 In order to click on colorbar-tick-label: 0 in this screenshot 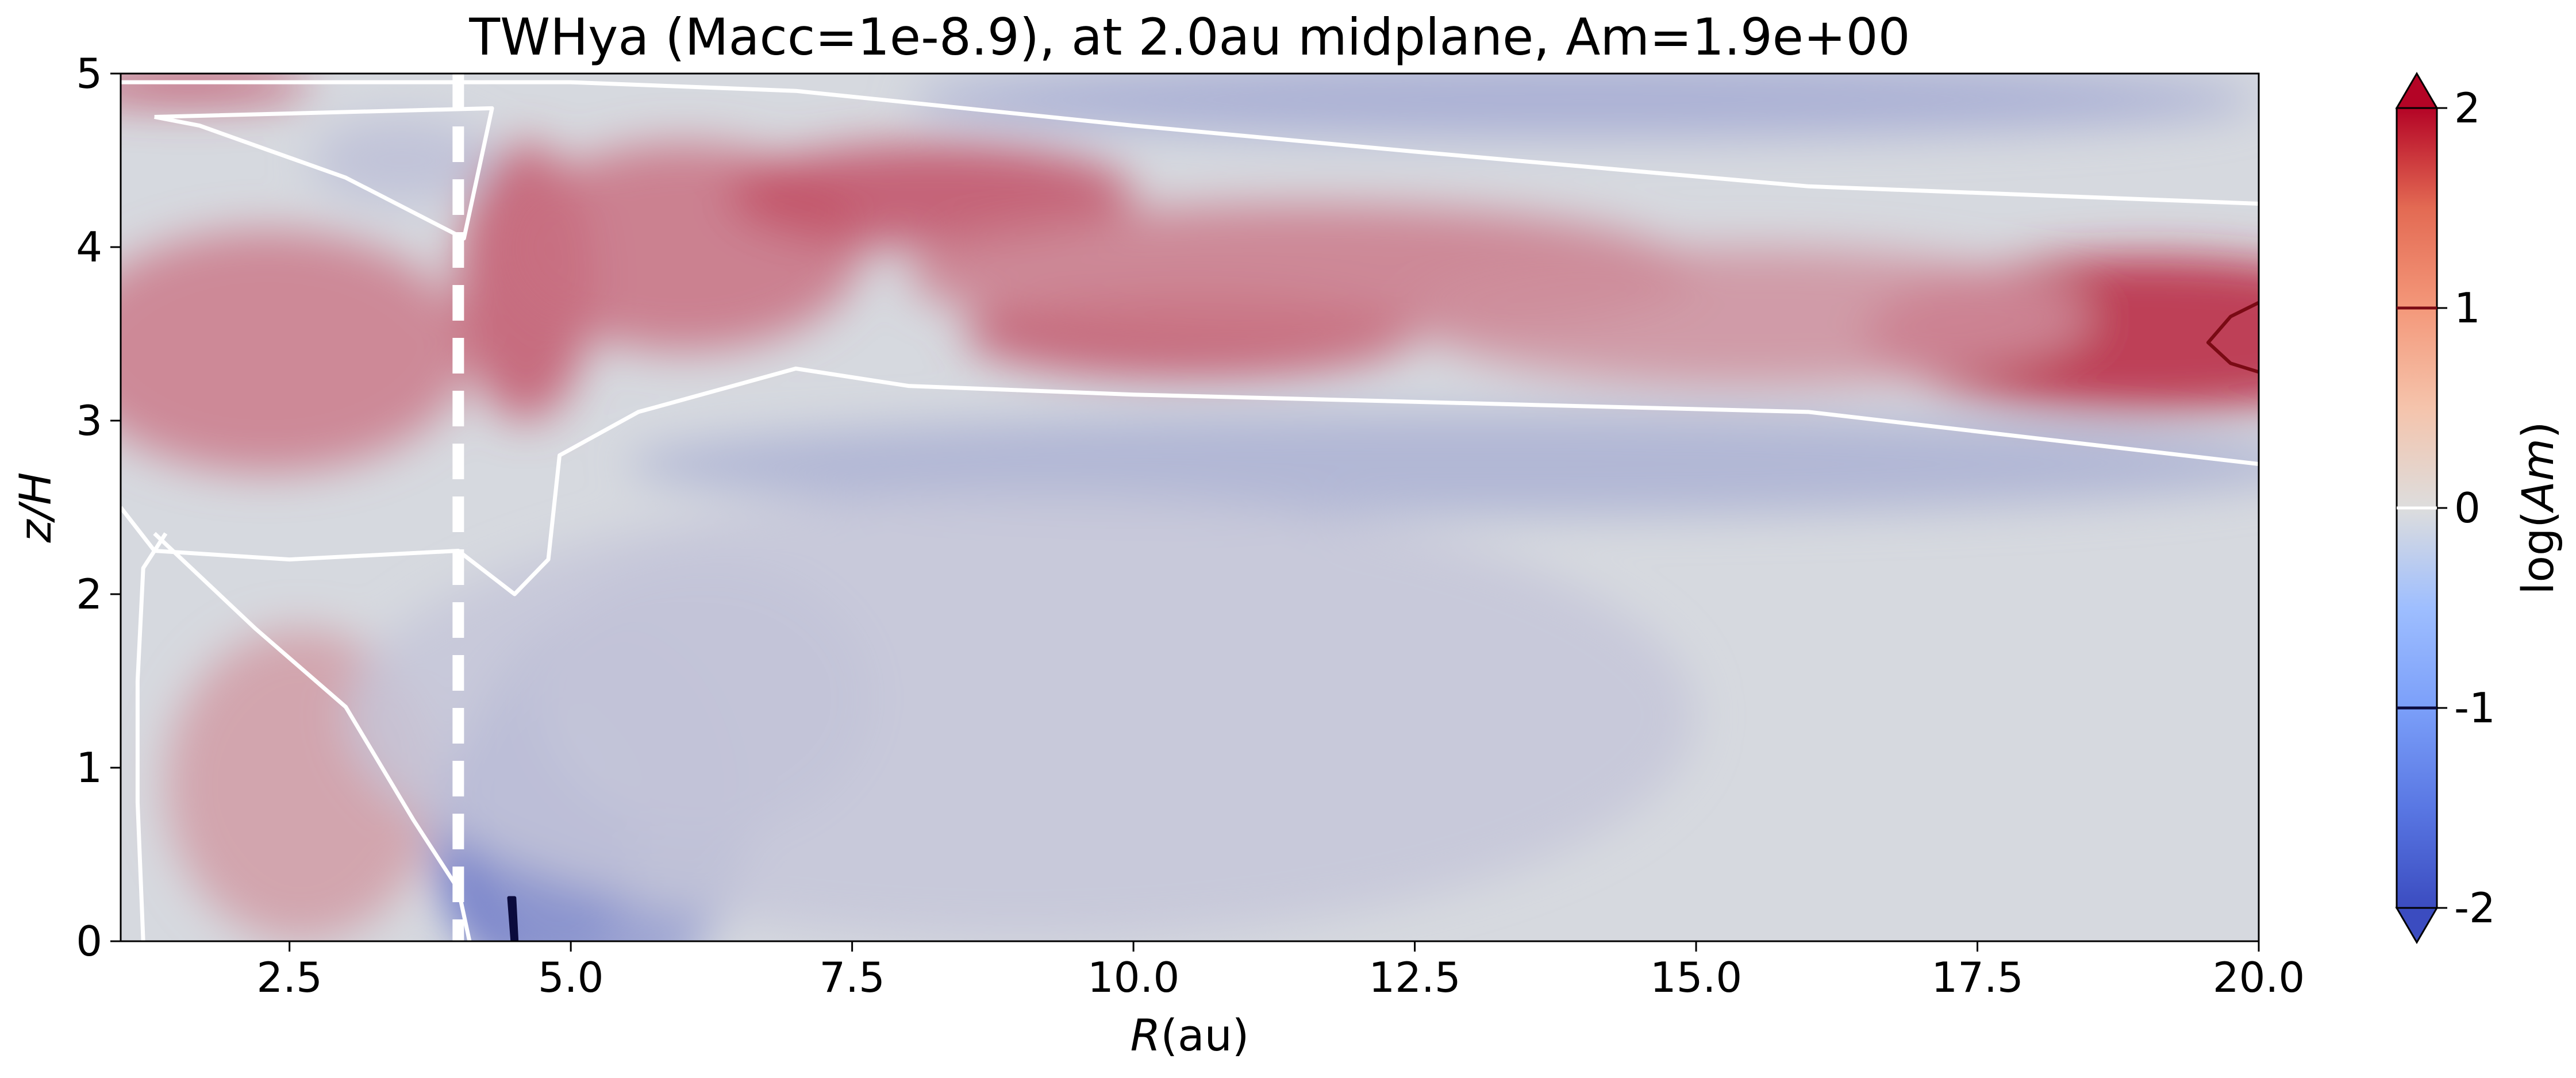, I will do `click(2467, 508)`.